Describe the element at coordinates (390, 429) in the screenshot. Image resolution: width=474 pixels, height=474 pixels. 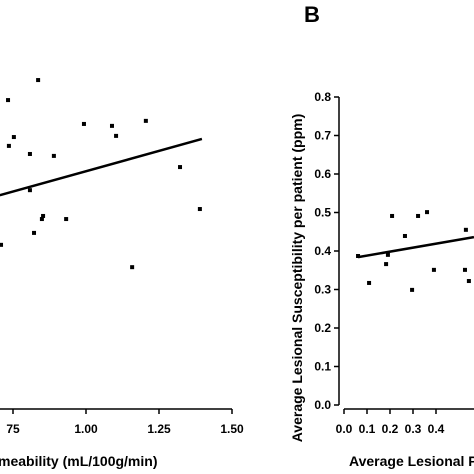
I see `x-tick-label: 0.2` at that location.